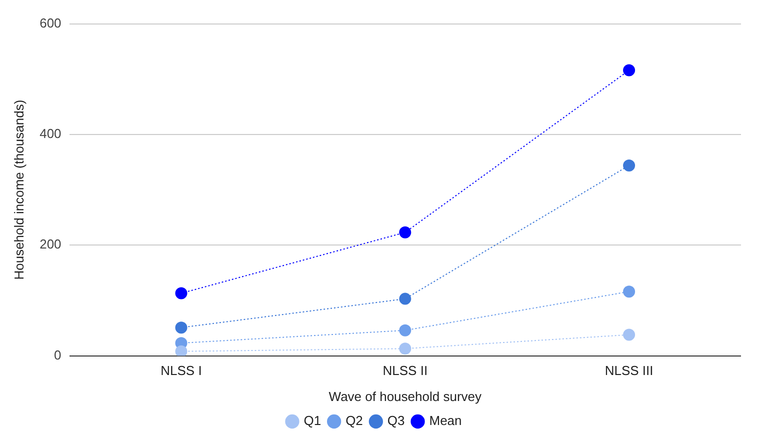  Describe the element at coordinates (51, 244) in the screenshot. I see `y-tick-label: 200` at that location.